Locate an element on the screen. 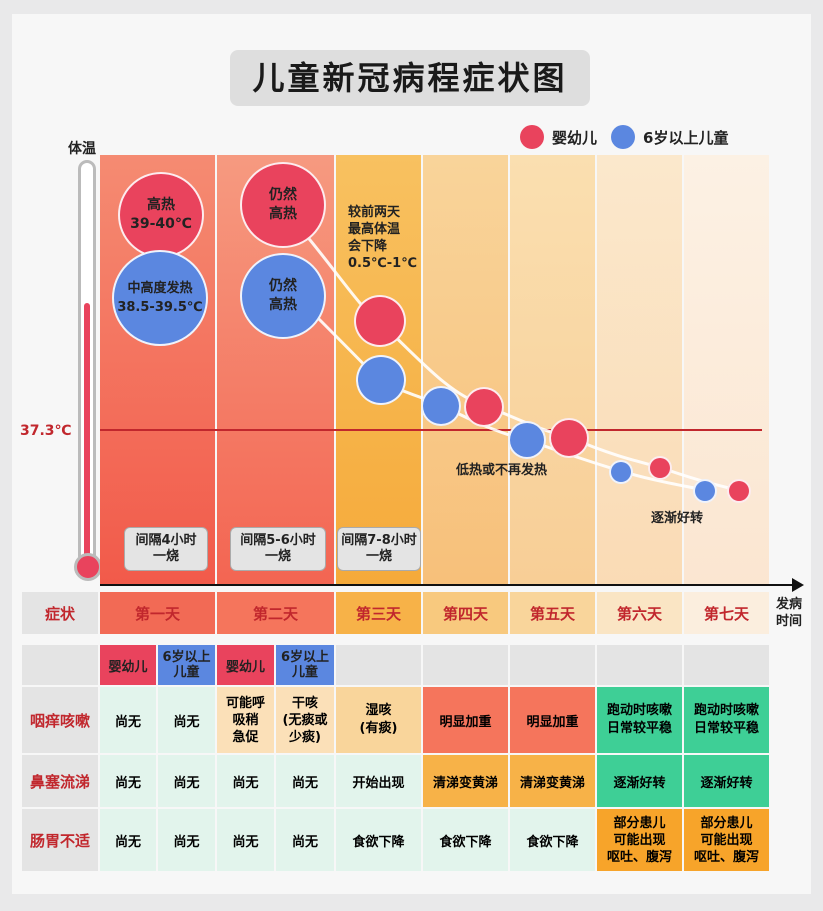 This screenshot has width=823, height=911. bubble-day3-older is located at coordinates (381, 380).